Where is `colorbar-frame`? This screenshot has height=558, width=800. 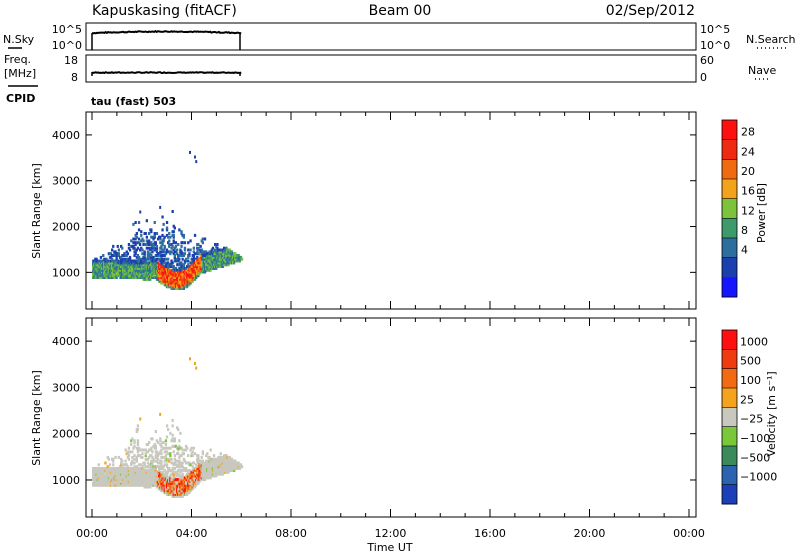
colorbar-frame is located at coordinates (729, 417).